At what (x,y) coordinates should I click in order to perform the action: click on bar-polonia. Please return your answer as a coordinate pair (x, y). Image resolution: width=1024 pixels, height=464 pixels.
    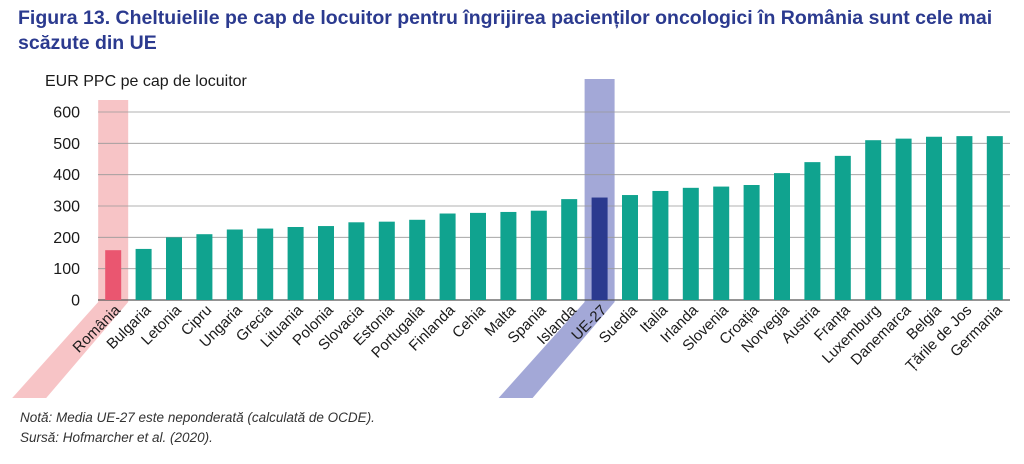
    Looking at the image, I should click on (326, 263).